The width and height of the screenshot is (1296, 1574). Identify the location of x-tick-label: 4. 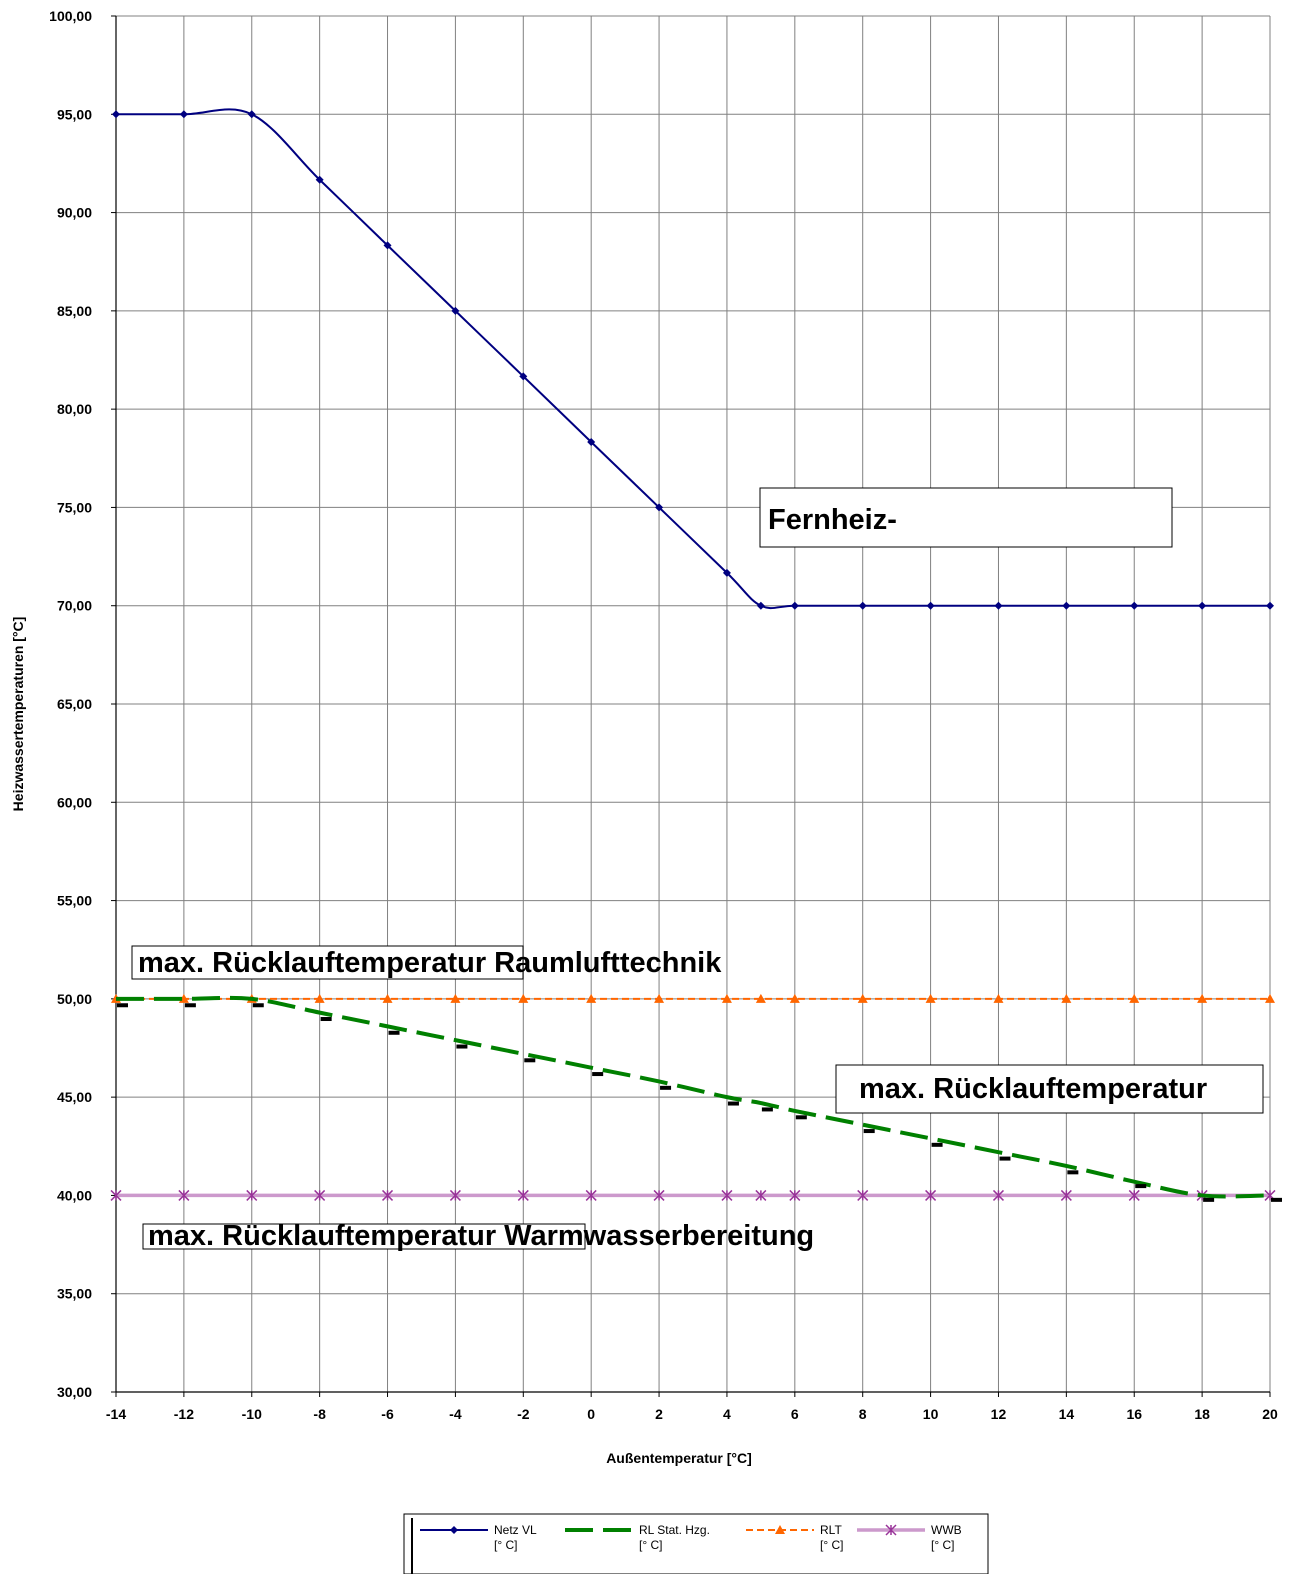
(727, 1414).